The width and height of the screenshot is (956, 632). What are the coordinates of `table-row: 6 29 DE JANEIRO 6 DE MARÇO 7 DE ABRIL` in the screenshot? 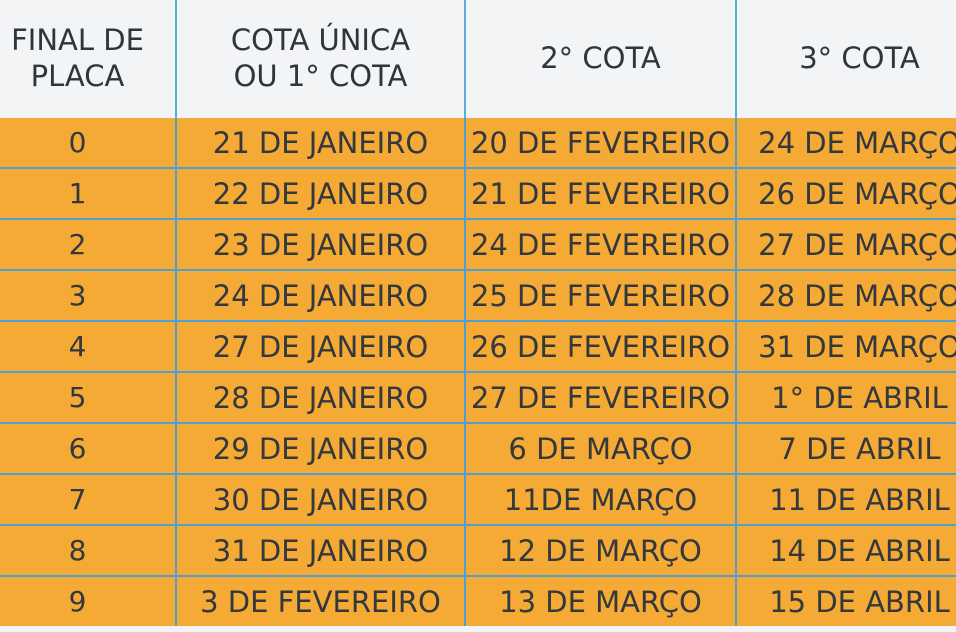 It's located at (478, 448).